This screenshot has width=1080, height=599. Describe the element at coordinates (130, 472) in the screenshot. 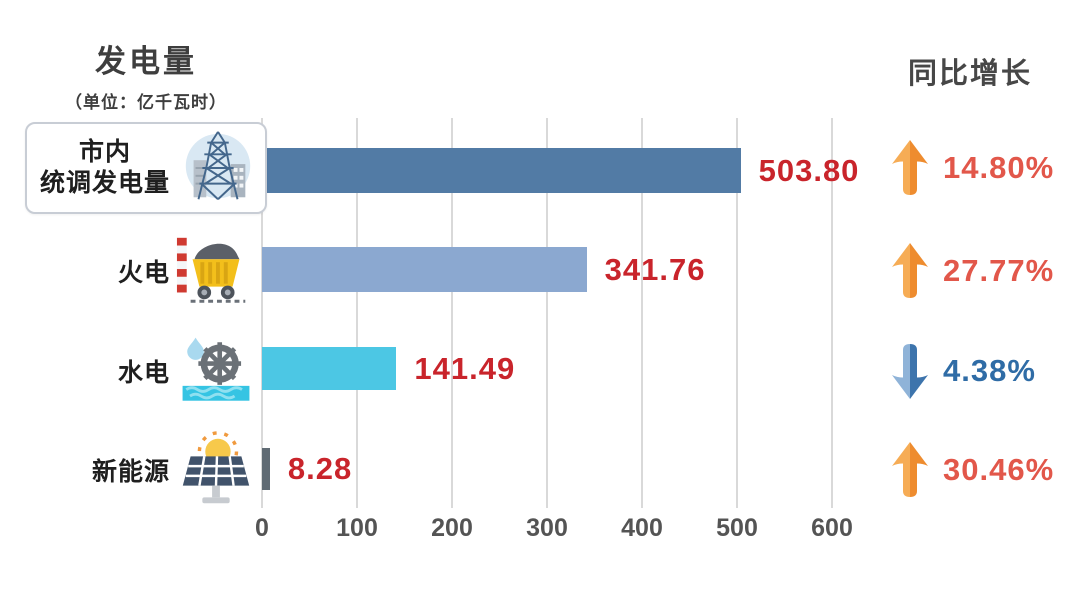

I see `category-label: 新能源` at that location.